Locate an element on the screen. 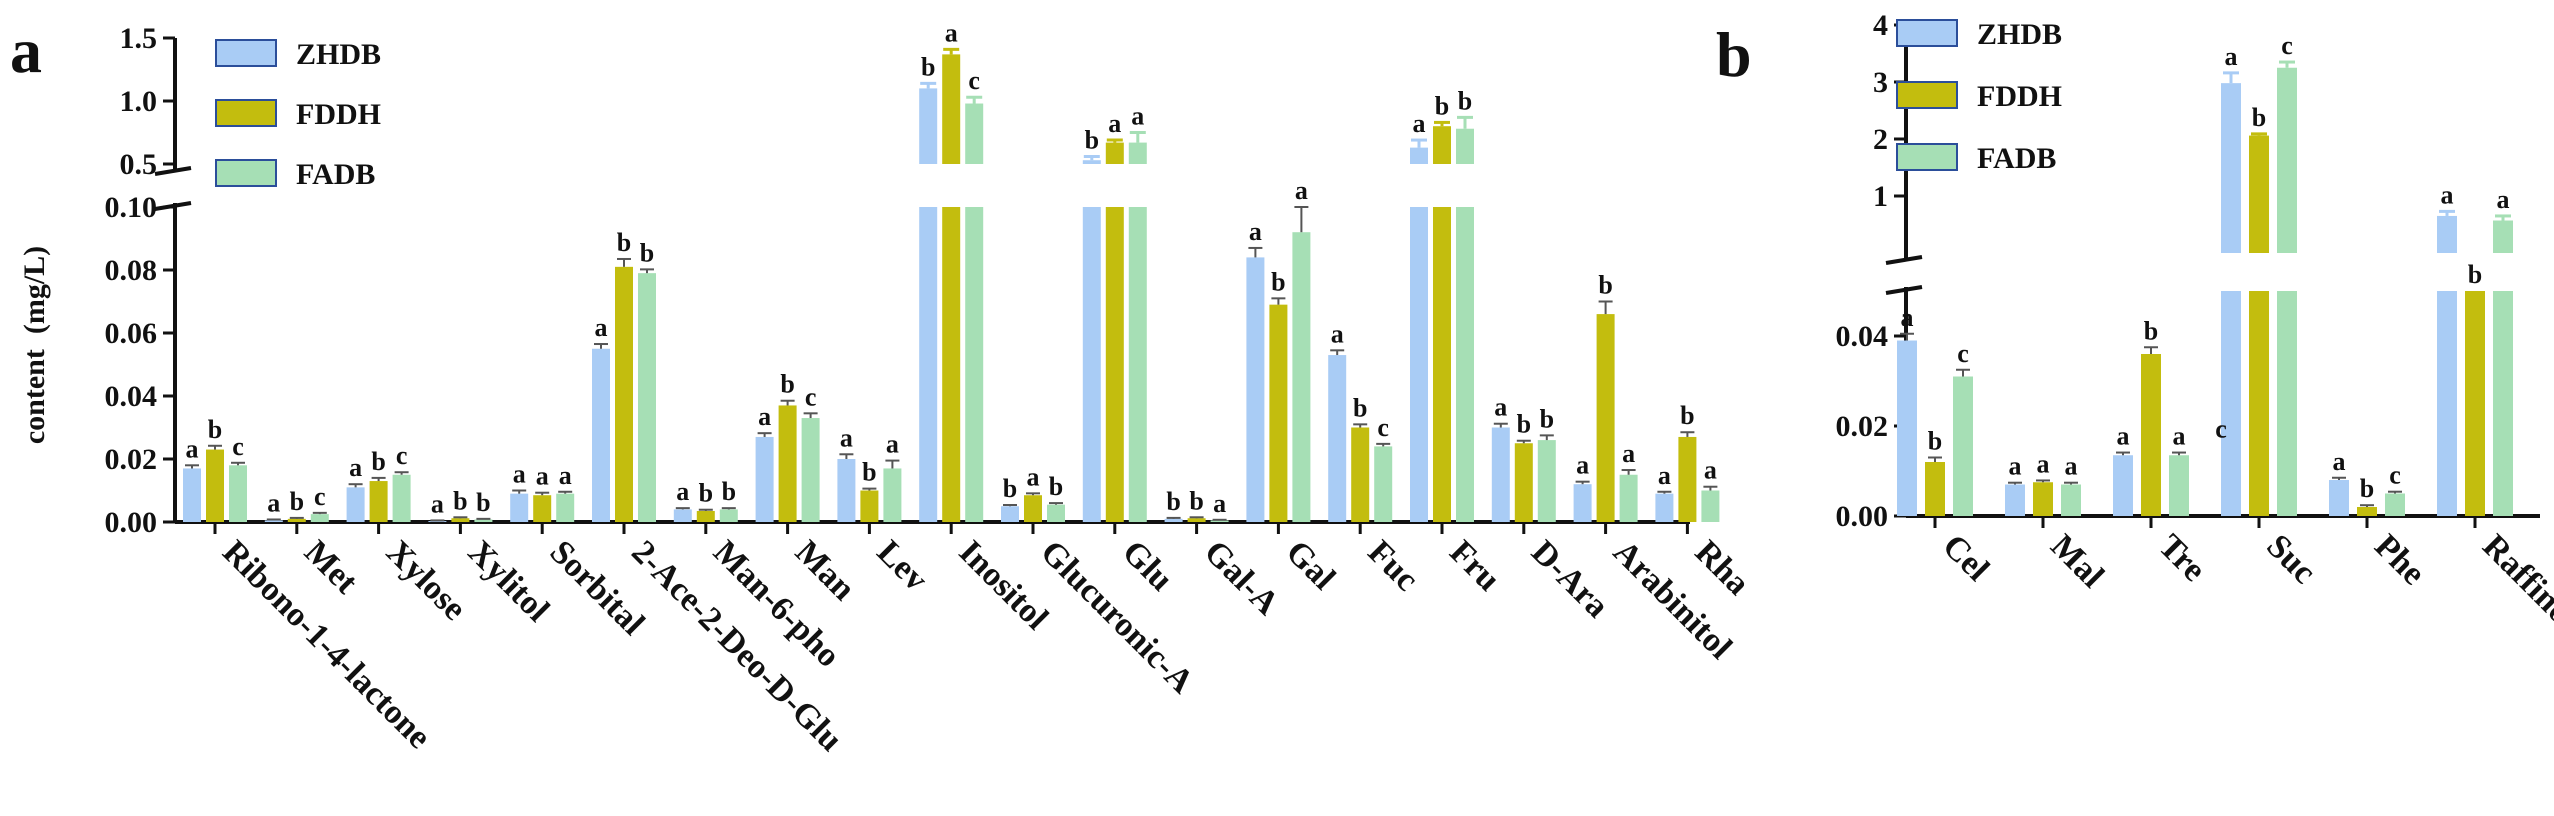  x-category-label: Gal-A is located at coordinates (1241, 577).